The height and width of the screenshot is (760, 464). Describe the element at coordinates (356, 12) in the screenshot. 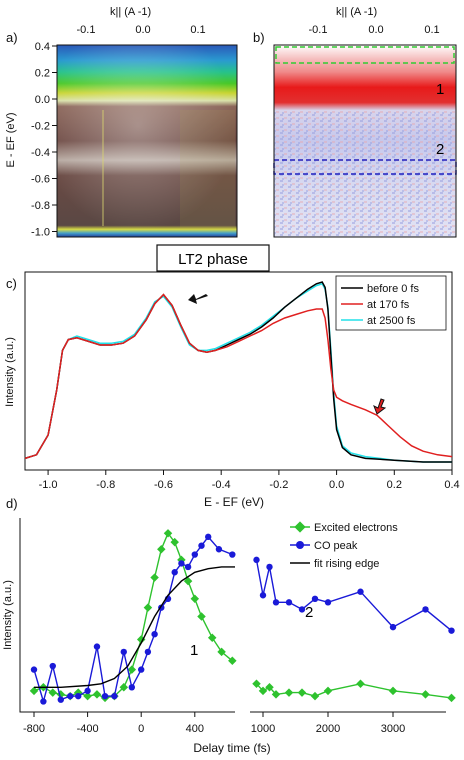

I see `top-axis-label-b: k|| (A -1)` at that location.